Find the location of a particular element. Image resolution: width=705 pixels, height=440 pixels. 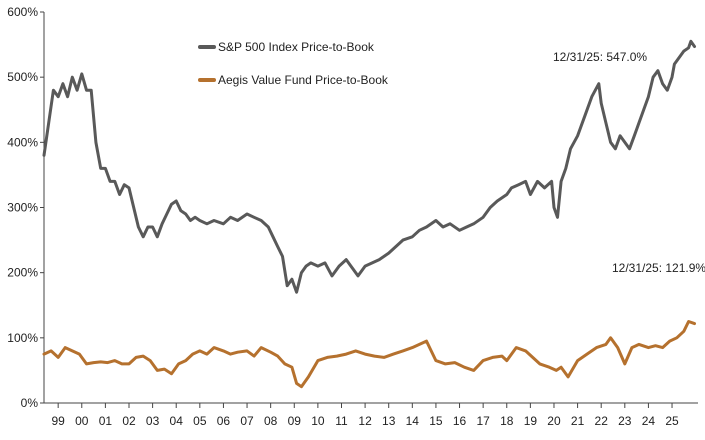

x-tick-label: 07 is located at coordinates (247, 421).